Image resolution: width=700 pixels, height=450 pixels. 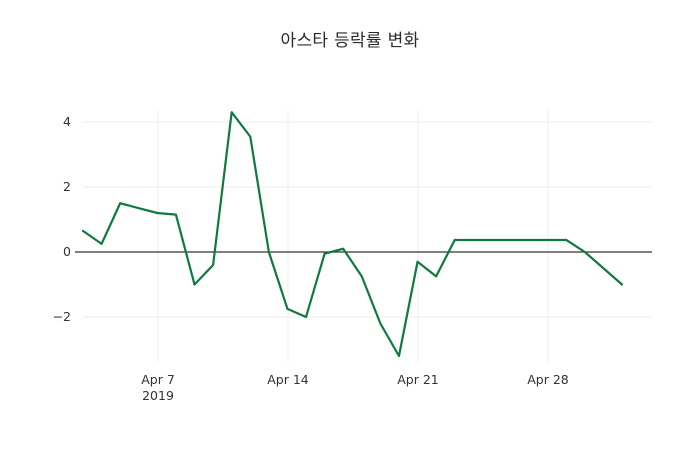 I want to click on x-tick-primary: Apr 28, so click(x=548, y=379).